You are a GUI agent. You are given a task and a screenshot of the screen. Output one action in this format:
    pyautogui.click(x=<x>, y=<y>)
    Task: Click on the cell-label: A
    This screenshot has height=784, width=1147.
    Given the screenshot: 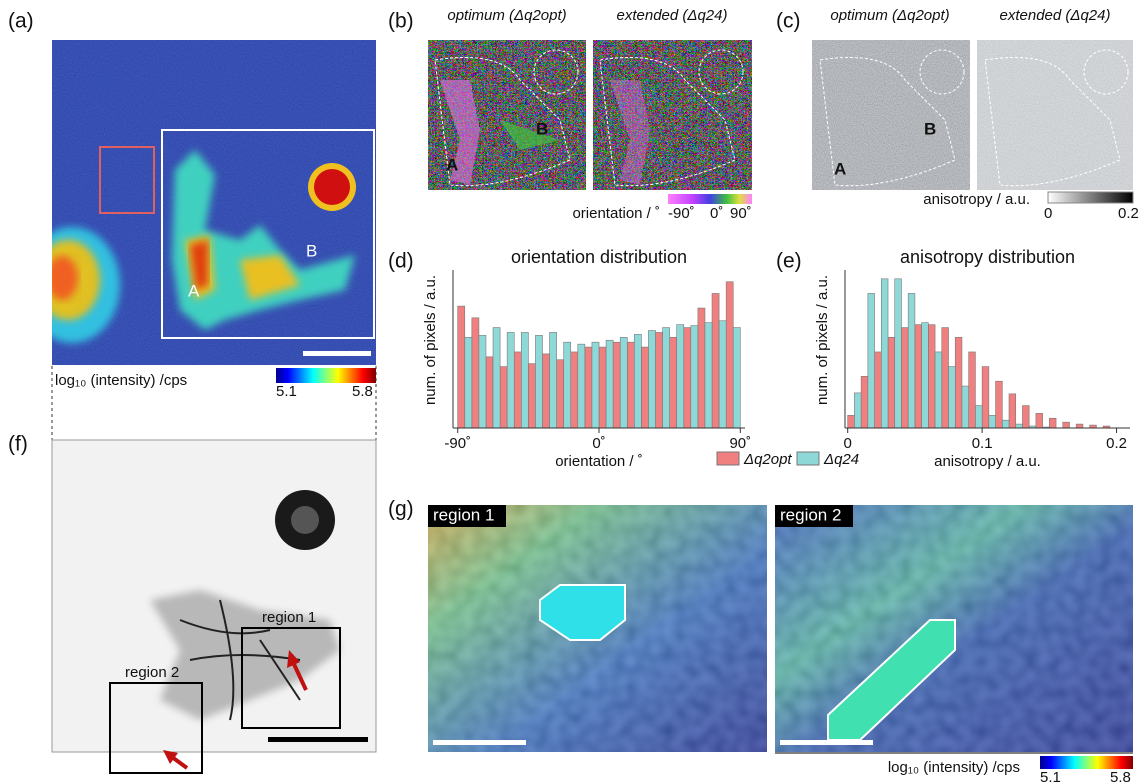 What is the action you would take?
    pyautogui.click(x=840, y=168)
    